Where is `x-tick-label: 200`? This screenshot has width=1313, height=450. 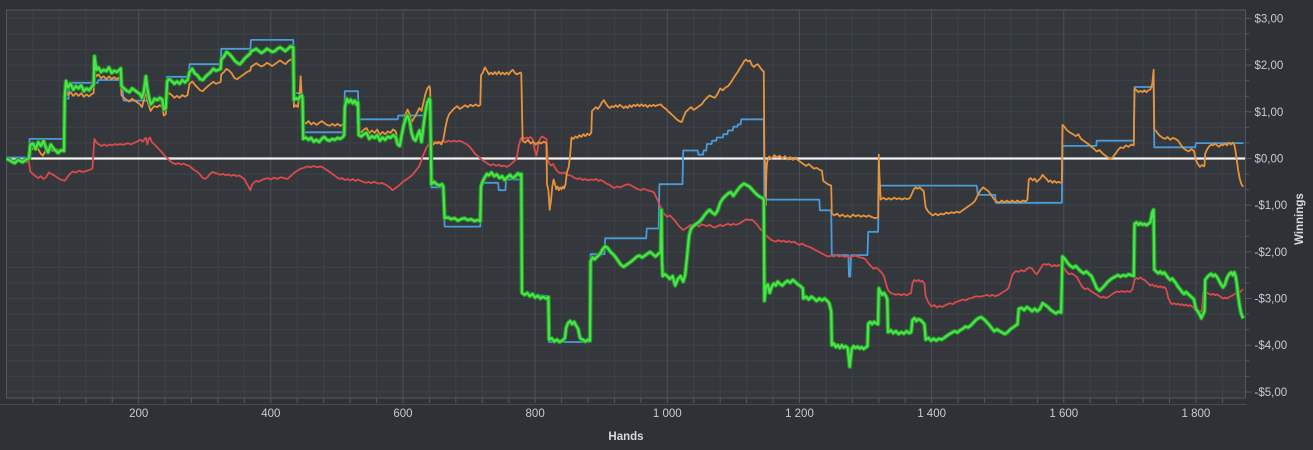
x-tick-label: 200 is located at coordinates (138, 414).